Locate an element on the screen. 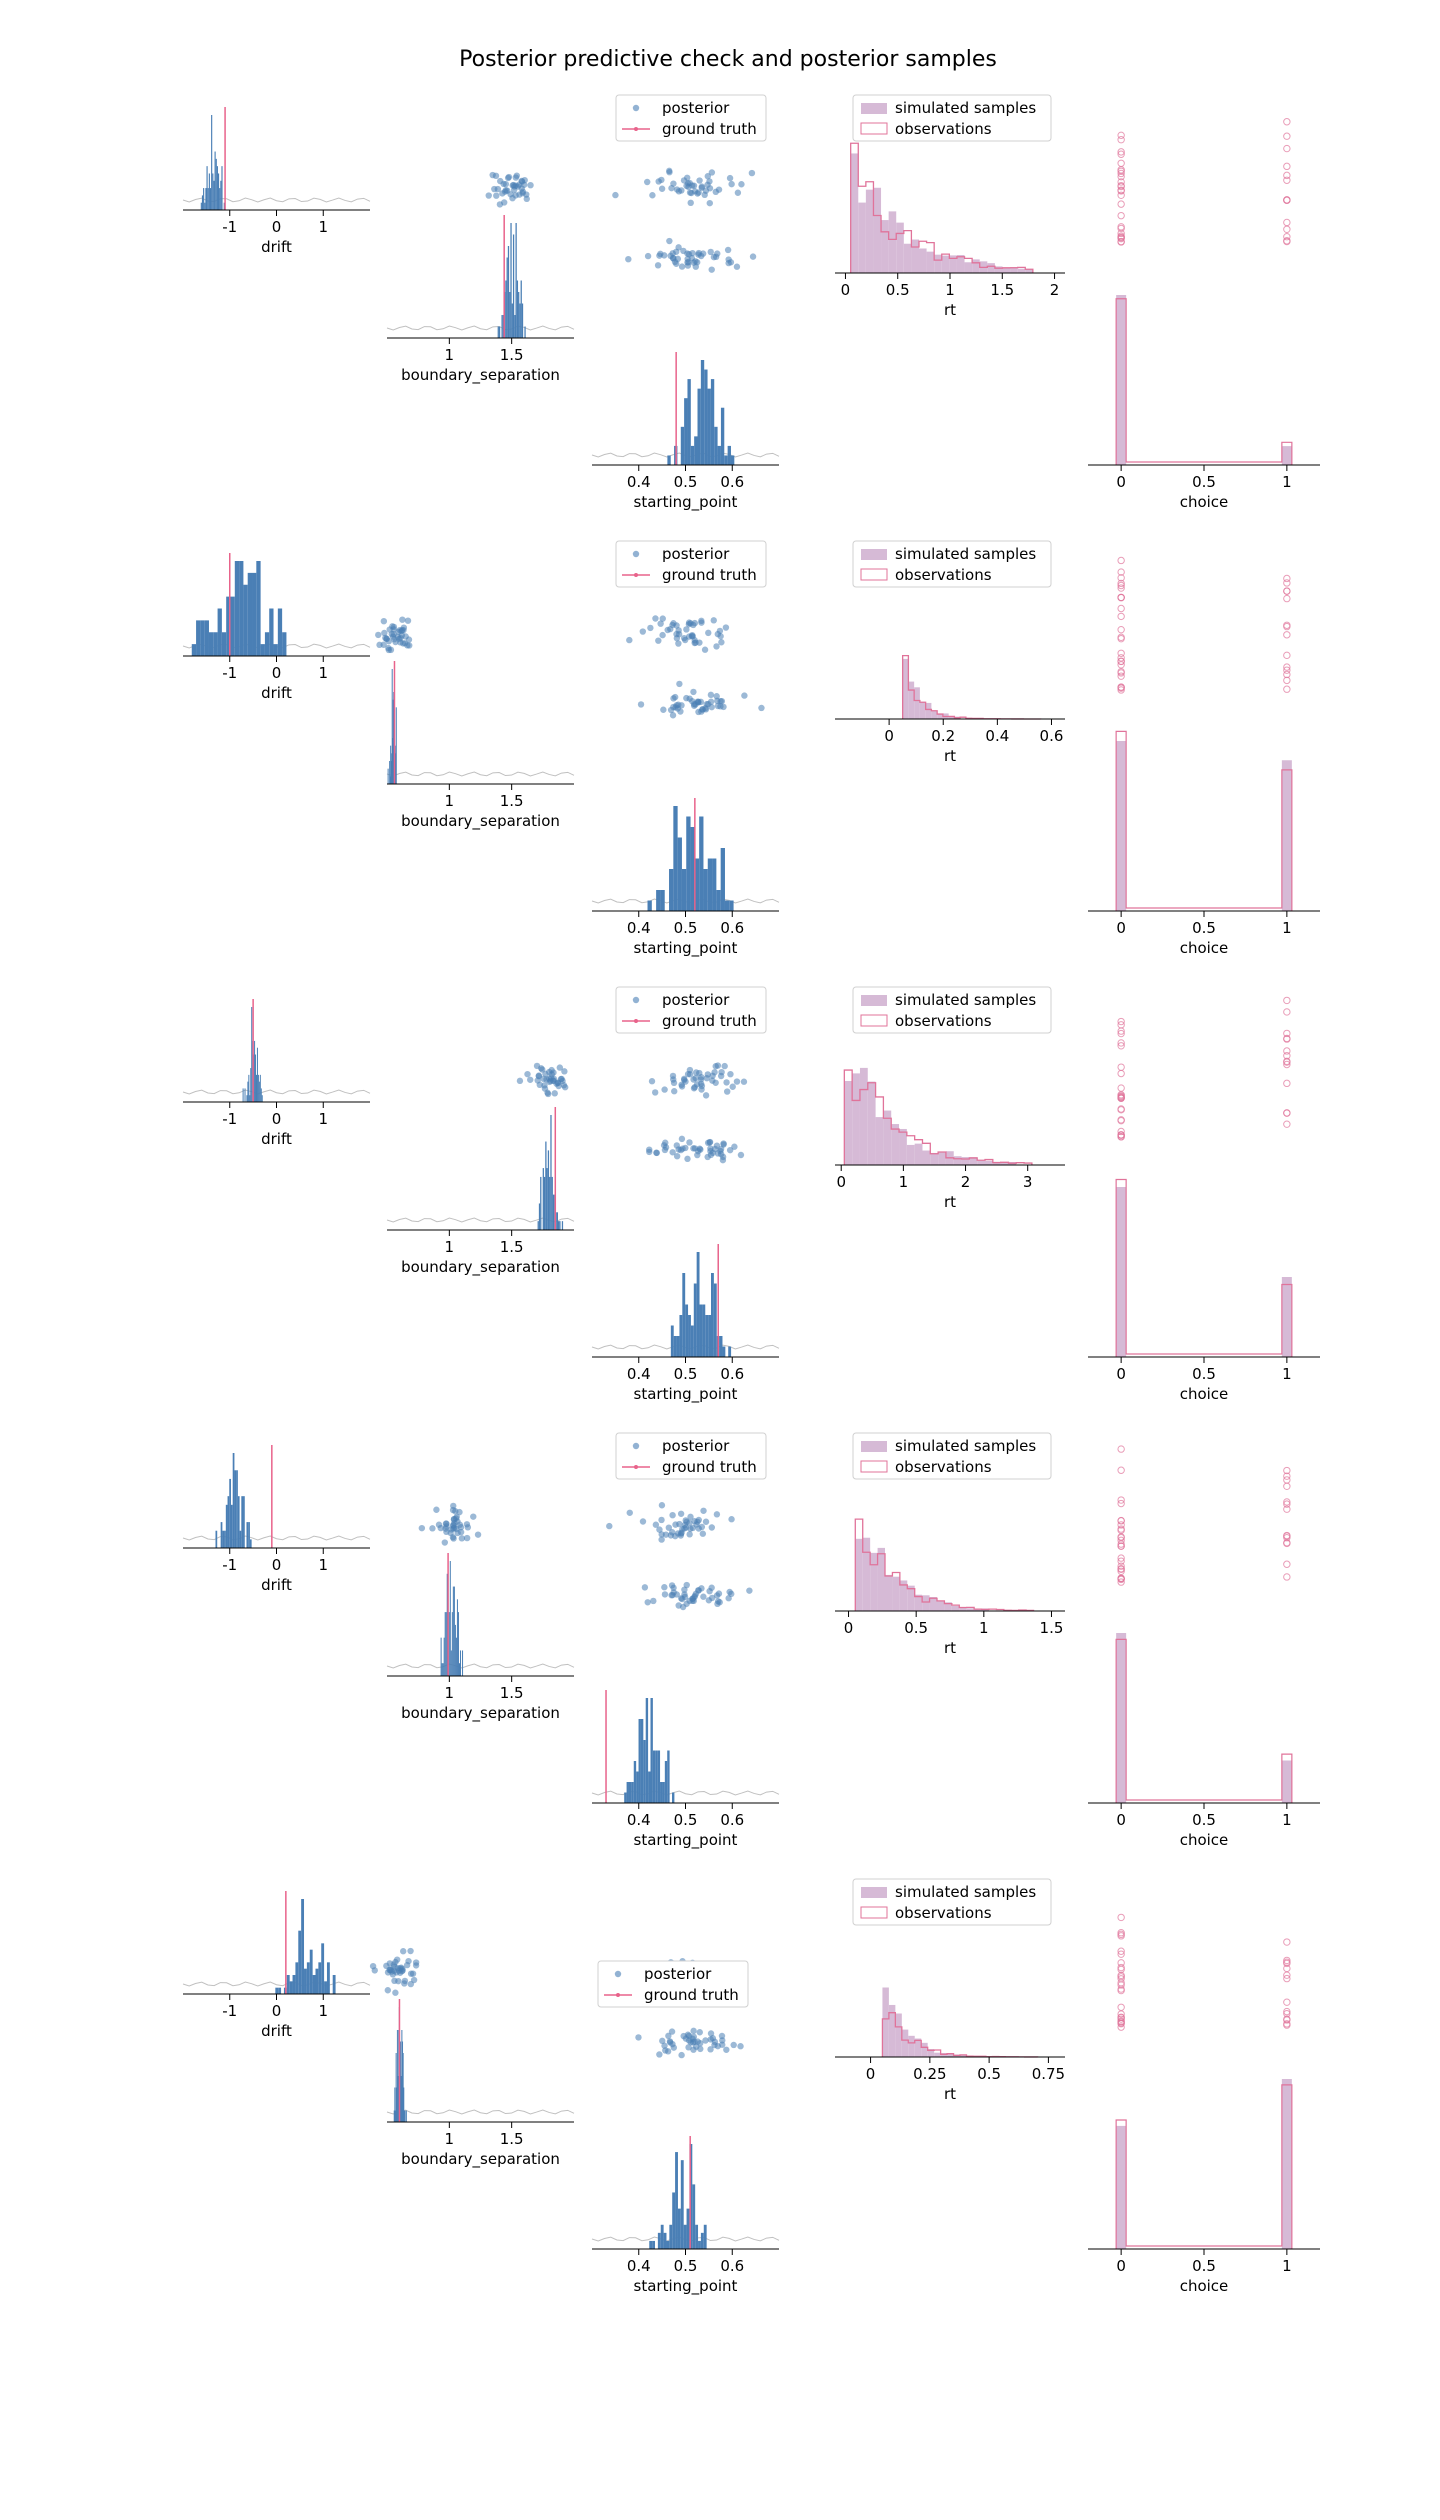  row5-start-bar is located at coordinates (671, 2236).